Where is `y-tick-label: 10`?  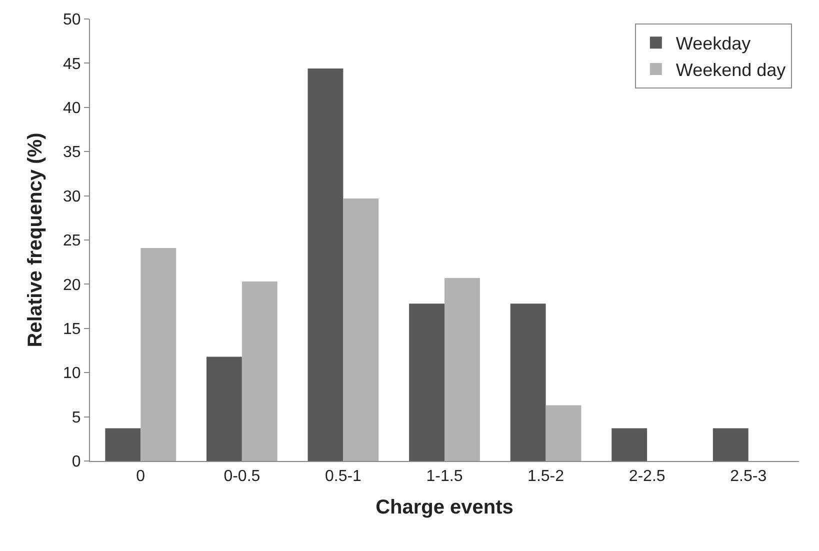 y-tick-label: 10 is located at coordinates (72, 373).